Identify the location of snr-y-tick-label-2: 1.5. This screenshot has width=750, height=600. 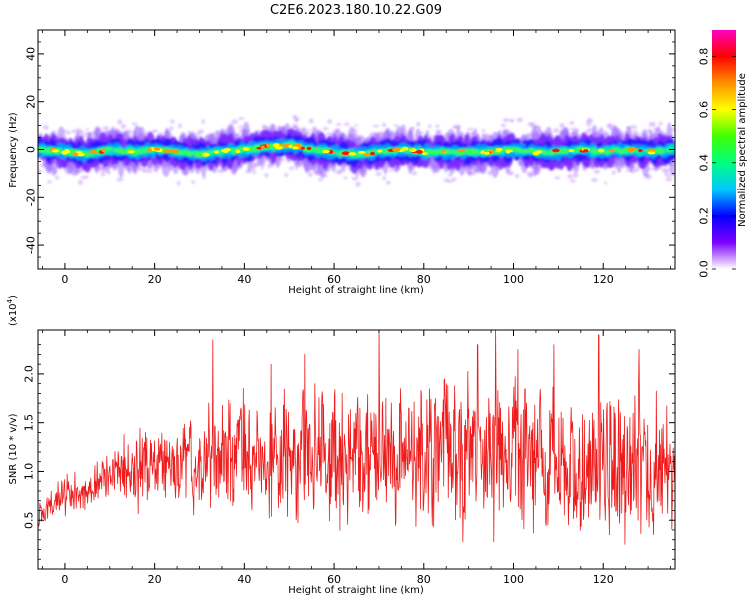
(29, 423).